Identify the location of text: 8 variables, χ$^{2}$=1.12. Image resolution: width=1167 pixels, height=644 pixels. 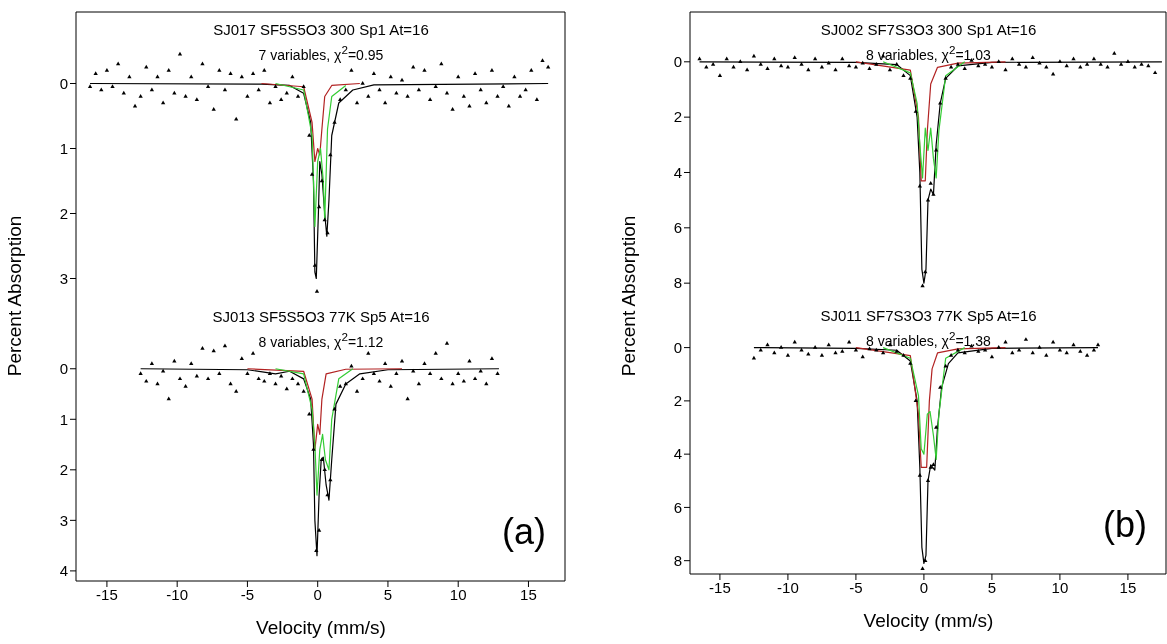
(321, 340).